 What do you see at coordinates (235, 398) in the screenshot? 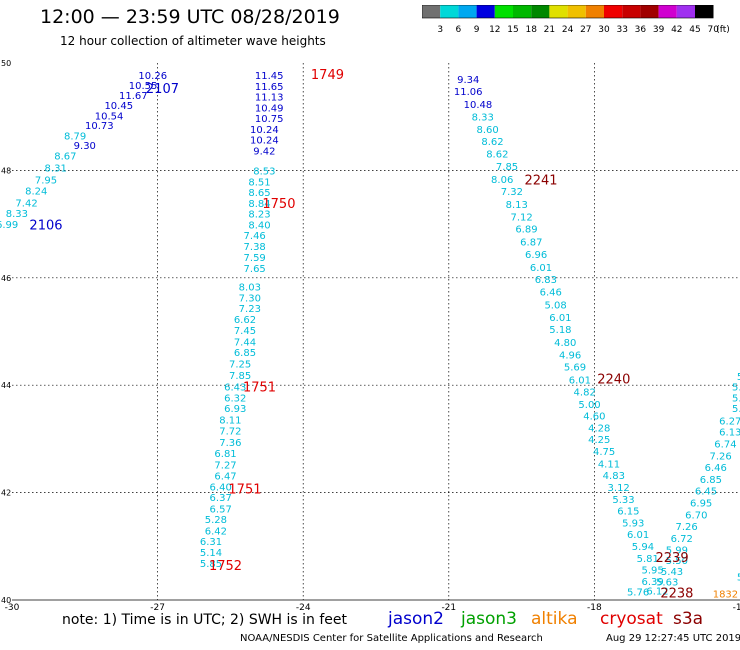
I see `wave-height-label: 6.32` at bounding box center [235, 398].